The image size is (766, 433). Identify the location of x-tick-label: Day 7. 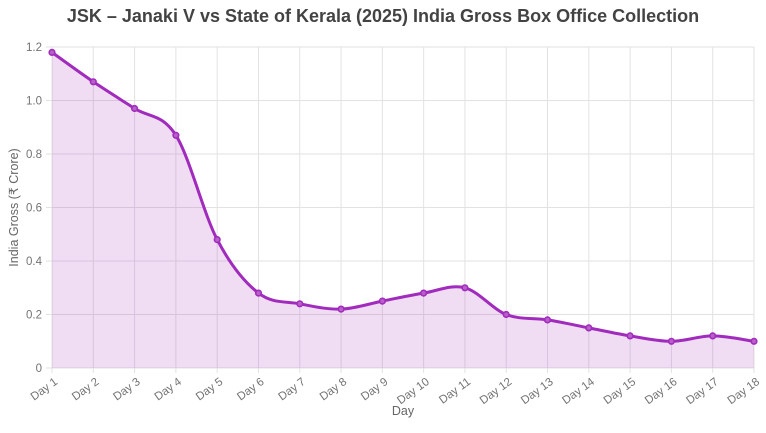
(292, 389).